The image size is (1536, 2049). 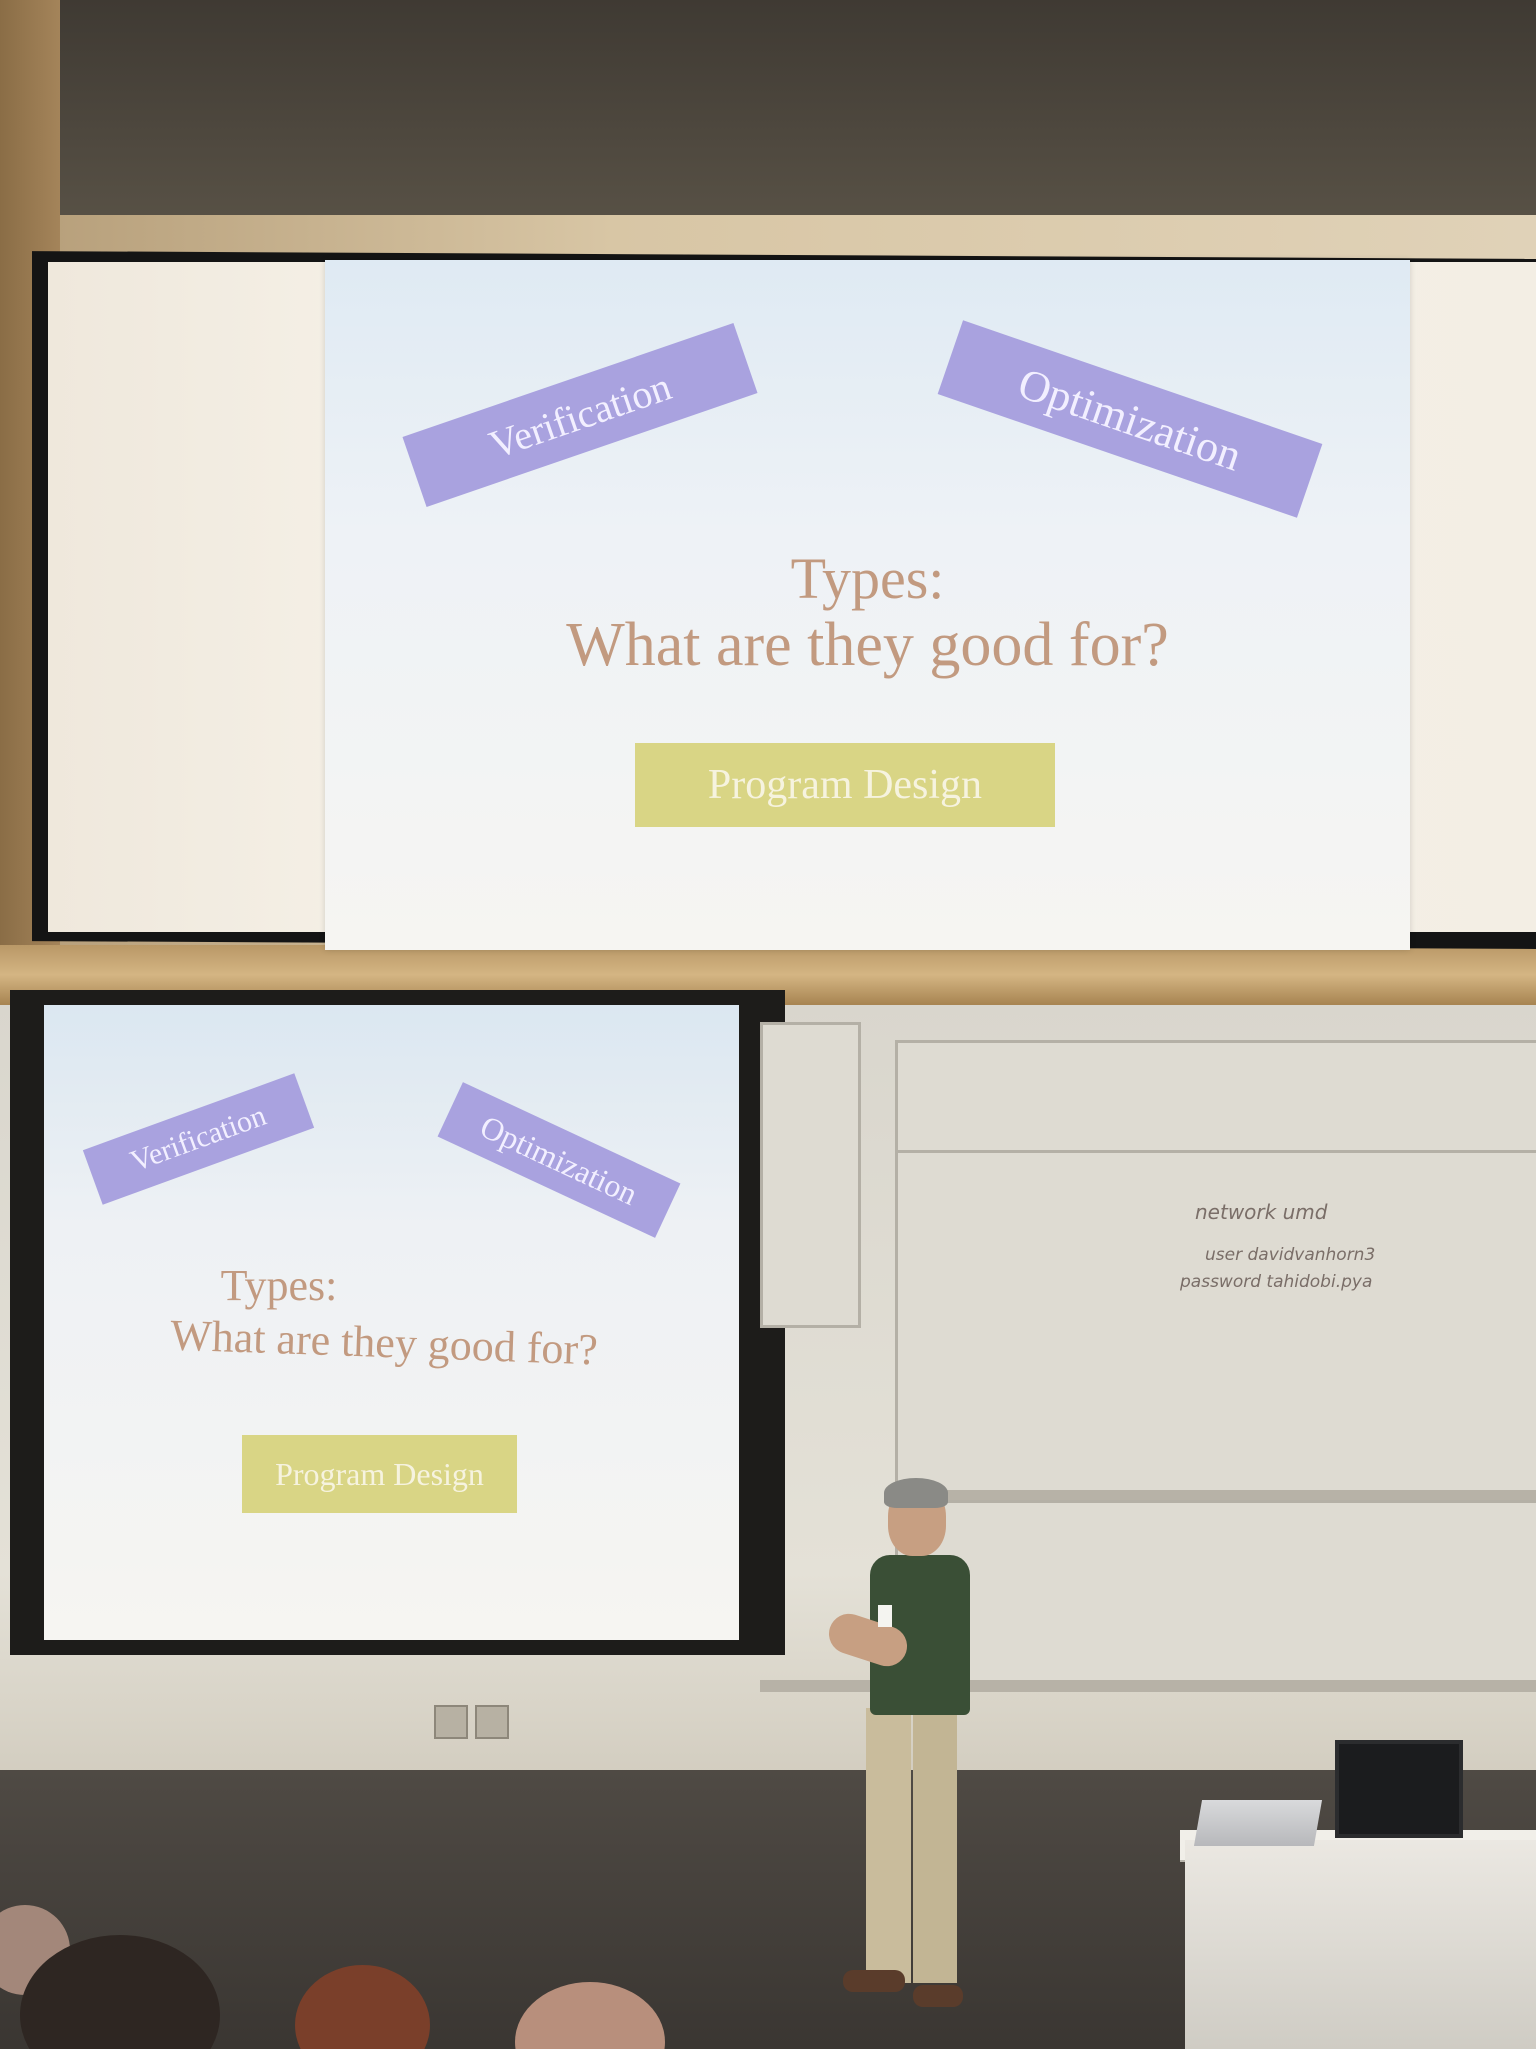 What do you see at coordinates (874, 1981) in the screenshot?
I see `presenter-left-shoe` at bounding box center [874, 1981].